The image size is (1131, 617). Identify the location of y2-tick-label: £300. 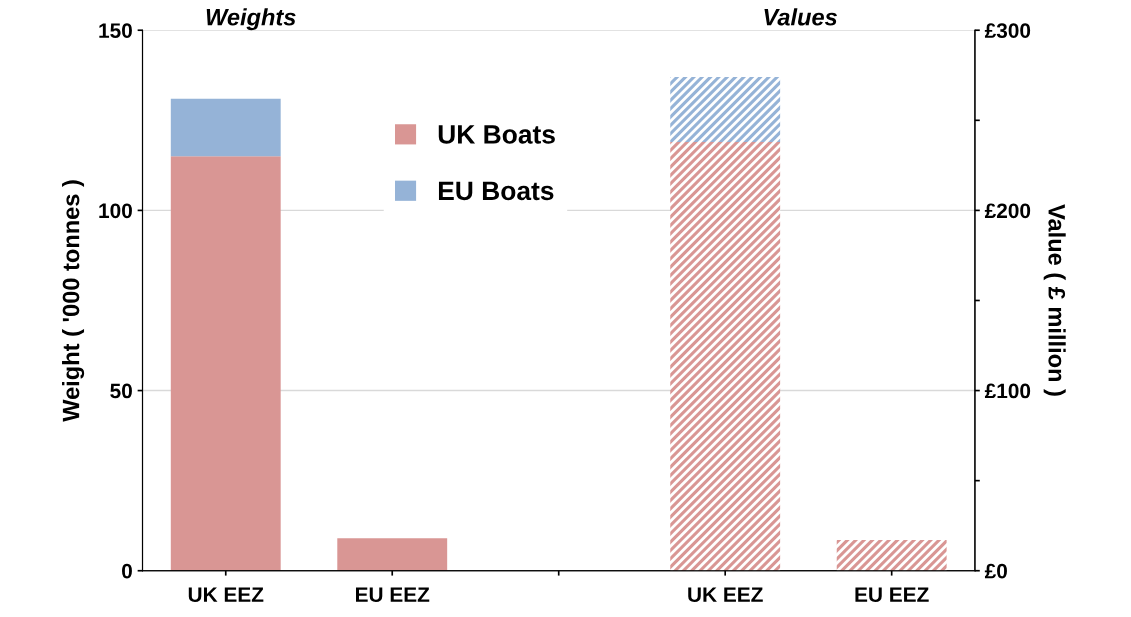
(1007, 31).